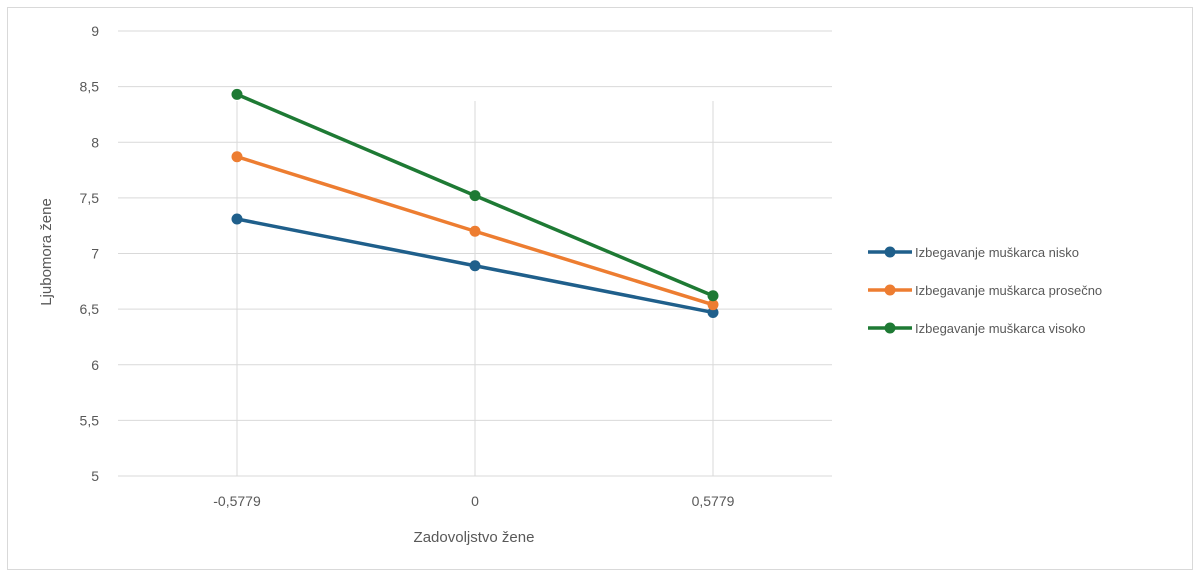  What do you see at coordinates (90, 198) in the screenshot?
I see `y-tick-label: 7,5` at bounding box center [90, 198].